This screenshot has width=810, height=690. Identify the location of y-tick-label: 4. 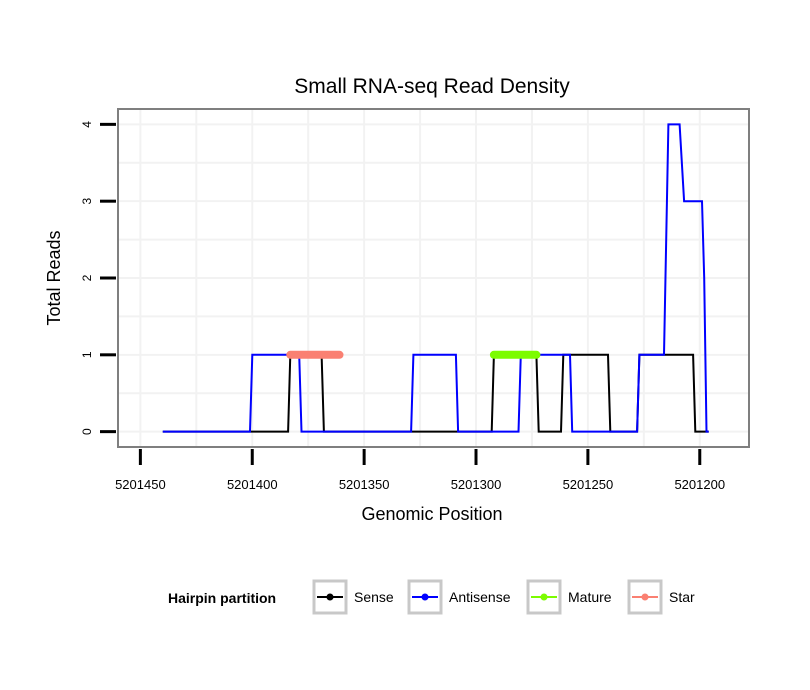
(87, 124).